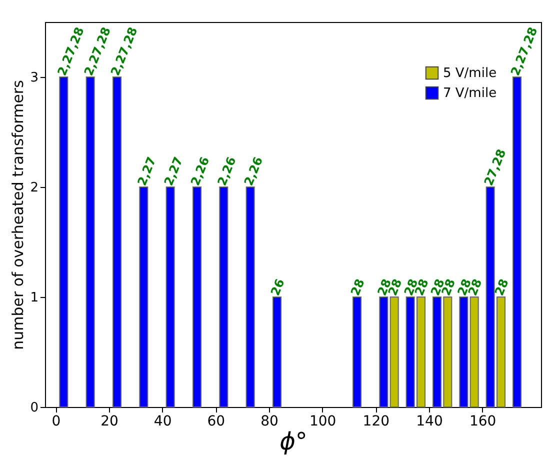  I want to click on legend-label: 5 V/mile, so click(470, 73).